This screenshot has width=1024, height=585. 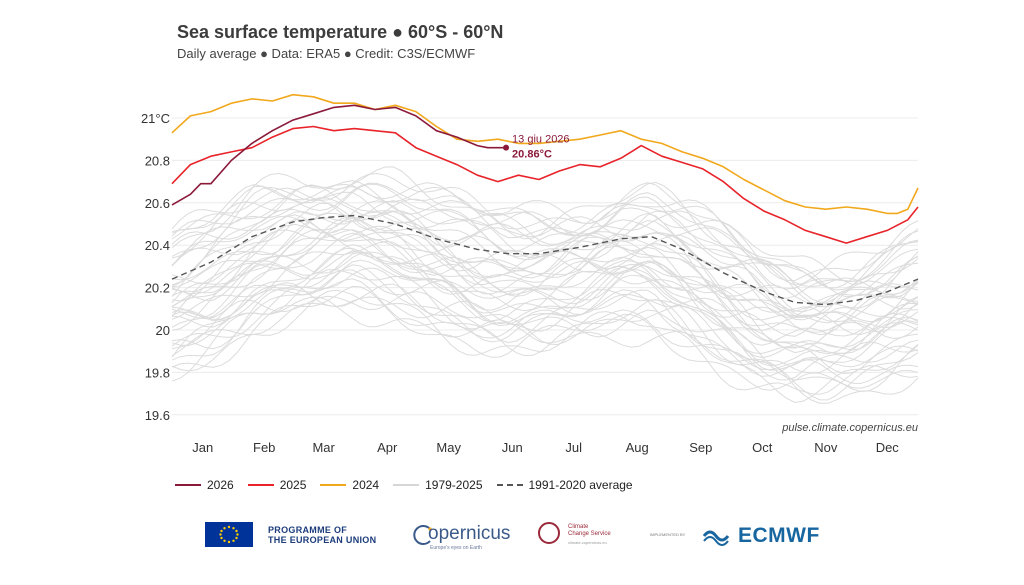 I want to click on y-tick-label: 19.8, so click(x=157, y=372).